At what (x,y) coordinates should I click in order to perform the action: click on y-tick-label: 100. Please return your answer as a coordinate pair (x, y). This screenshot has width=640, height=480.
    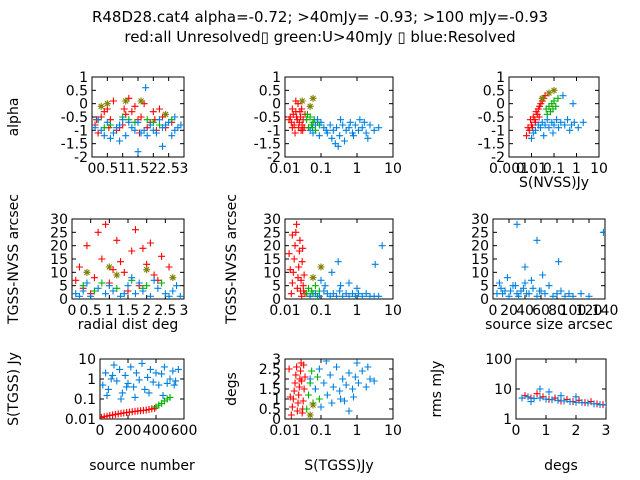
    Looking at the image, I should click on (498, 360).